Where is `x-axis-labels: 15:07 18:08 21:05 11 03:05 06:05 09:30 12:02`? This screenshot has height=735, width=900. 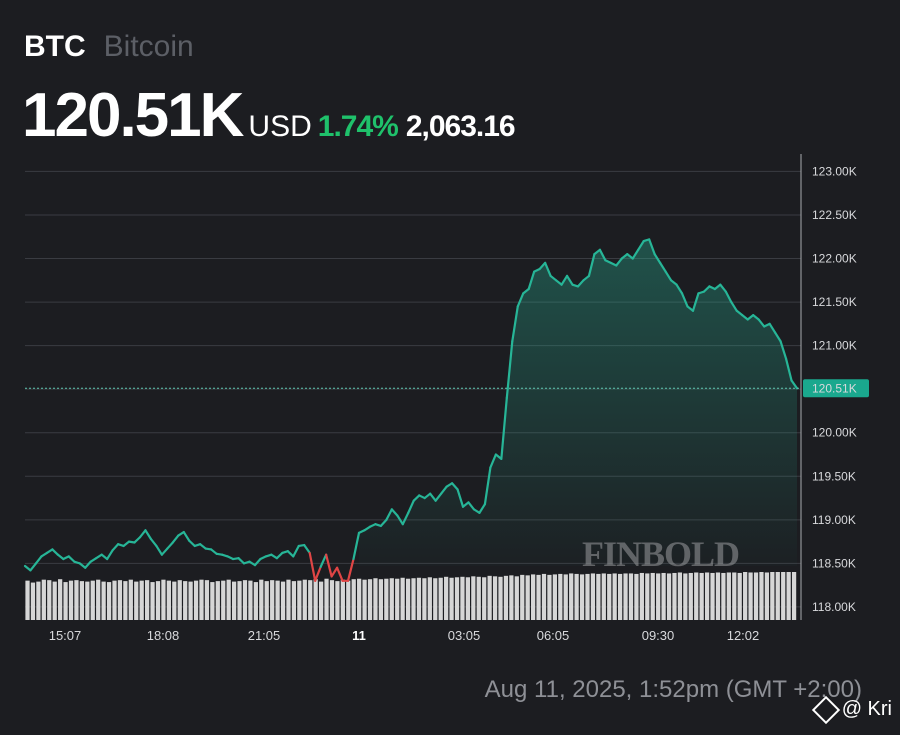
x-axis-labels: 15:07 18:08 21:05 11 03:05 06:05 09:30 12:02 is located at coordinates (404, 635).